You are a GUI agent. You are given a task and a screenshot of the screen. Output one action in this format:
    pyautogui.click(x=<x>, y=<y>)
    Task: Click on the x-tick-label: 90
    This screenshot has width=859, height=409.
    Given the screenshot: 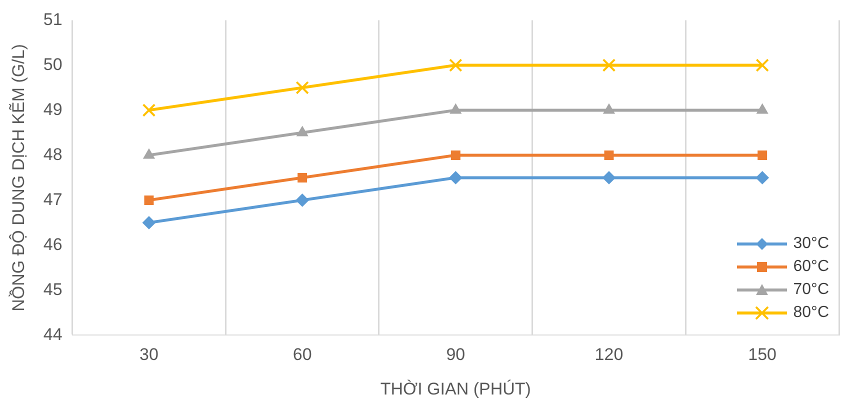 What is the action you would take?
    pyautogui.click(x=456, y=354)
    